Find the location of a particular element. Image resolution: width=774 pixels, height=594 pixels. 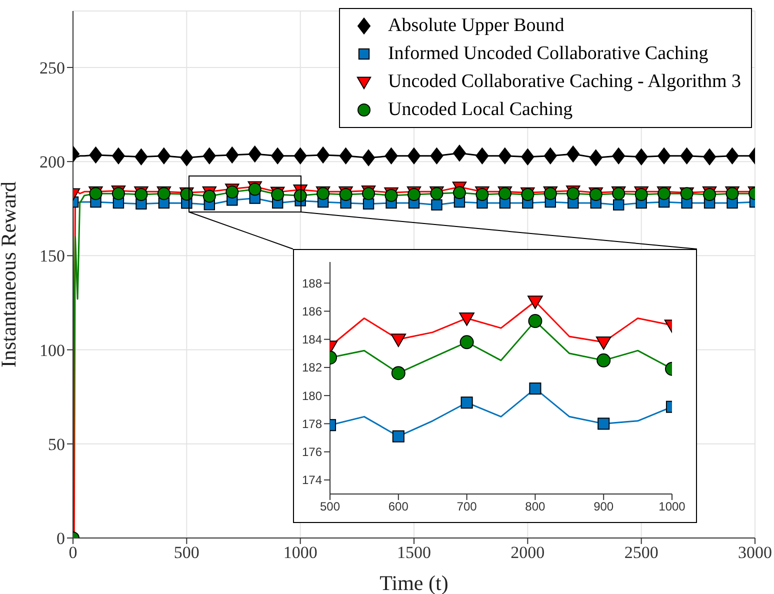

x-tick-label: 3000 is located at coordinates (755, 552).